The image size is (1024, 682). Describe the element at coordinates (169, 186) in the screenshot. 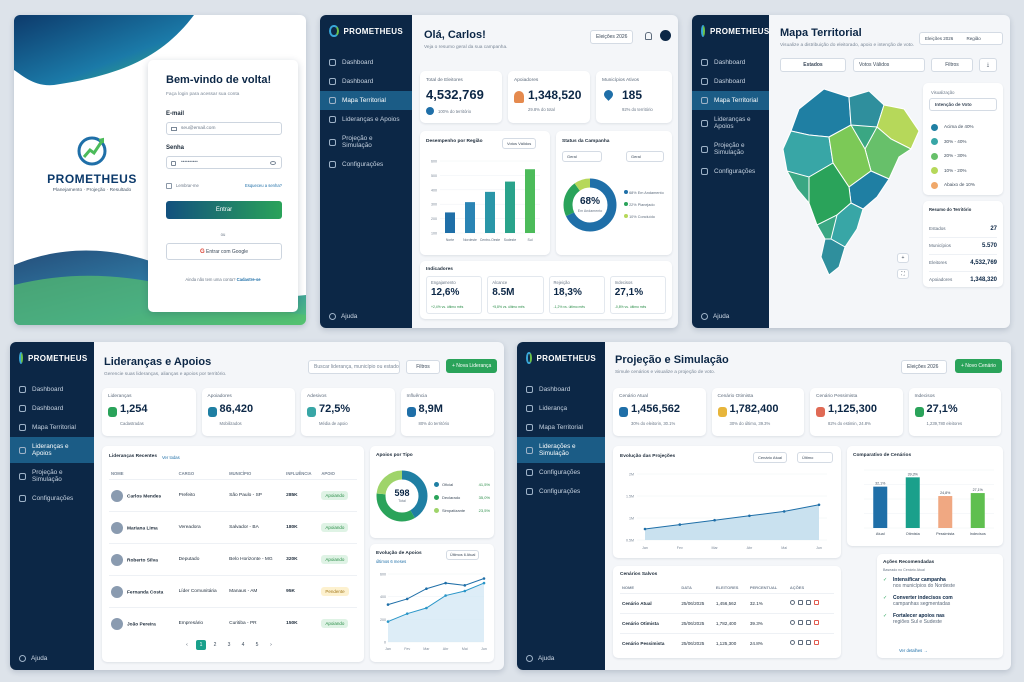

I see `remember-checkbox` at that location.